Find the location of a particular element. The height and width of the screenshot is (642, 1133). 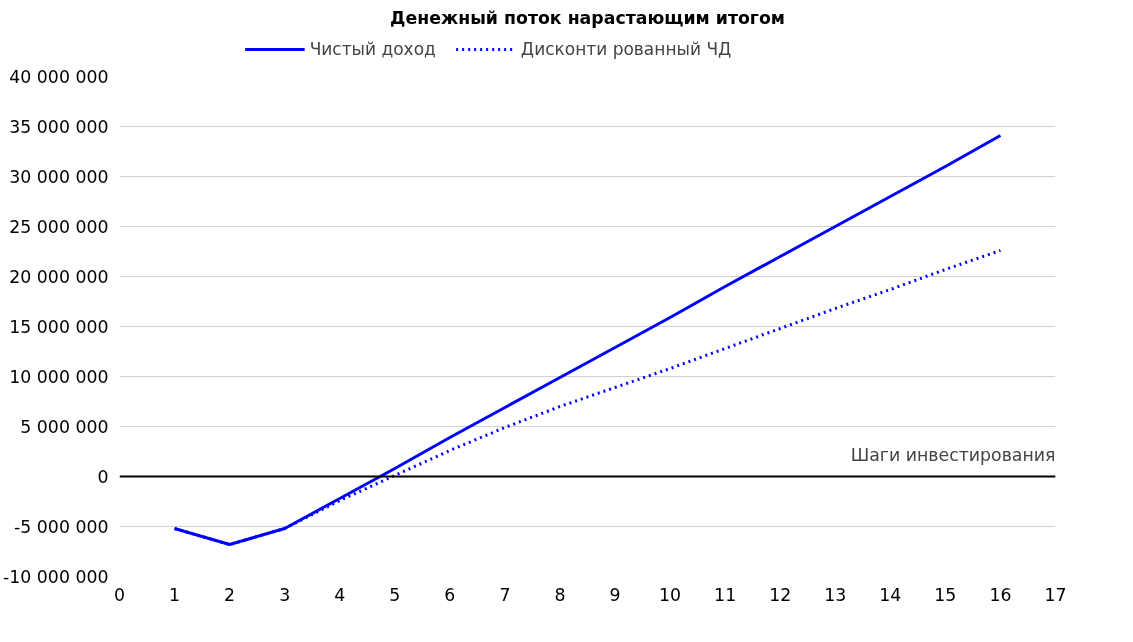

y-tick-label: 20 000 000 is located at coordinates (59, 276).